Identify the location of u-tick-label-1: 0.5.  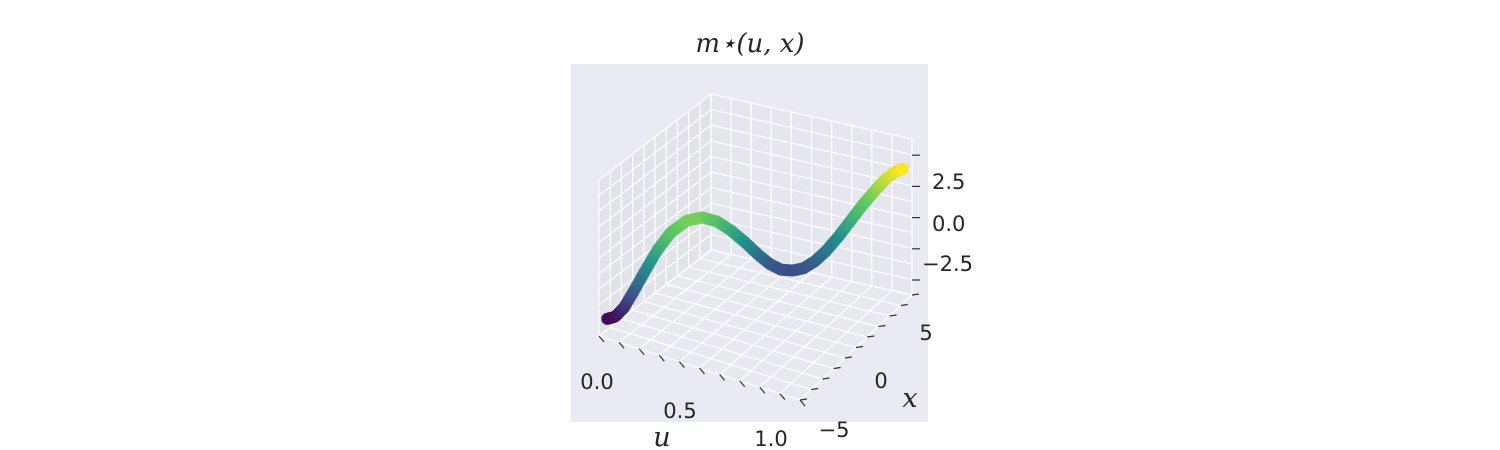
(679, 411).